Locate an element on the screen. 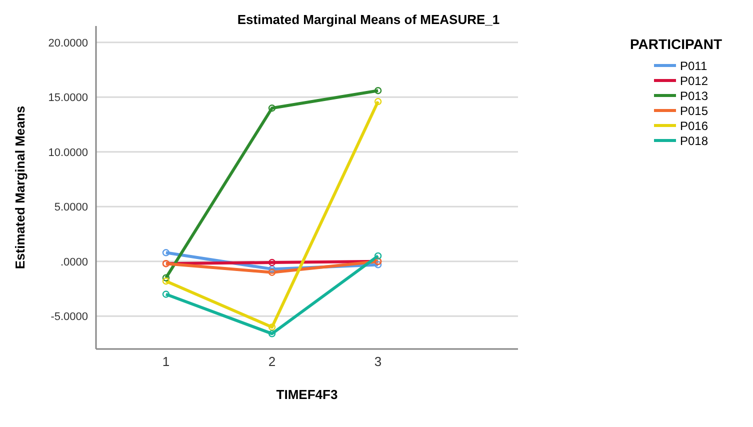  chart-title: Estimated Marginal Means of MEASURE_1 is located at coordinates (368, 19).